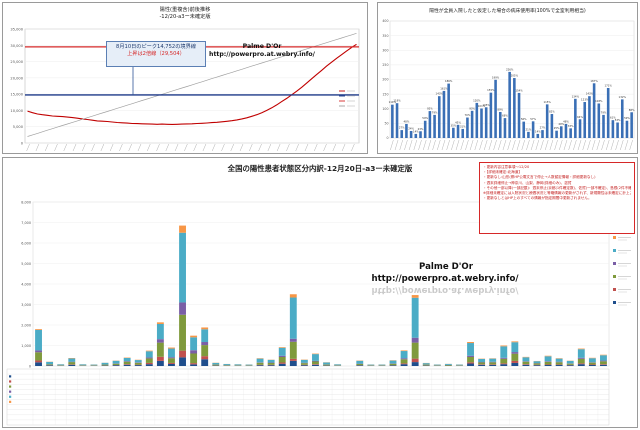 The image size is (640, 430). I want to click on y-tick-label: 200, so click(385, 80).